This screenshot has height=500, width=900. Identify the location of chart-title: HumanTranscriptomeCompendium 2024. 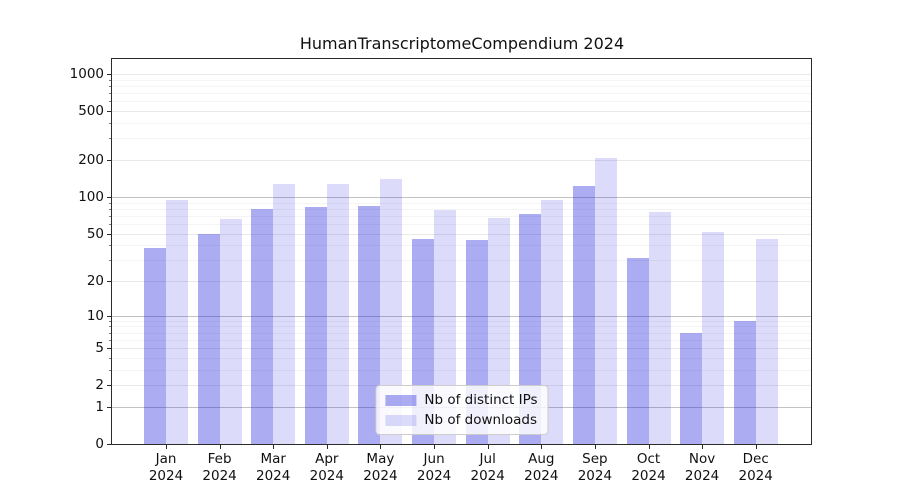
(462, 43).